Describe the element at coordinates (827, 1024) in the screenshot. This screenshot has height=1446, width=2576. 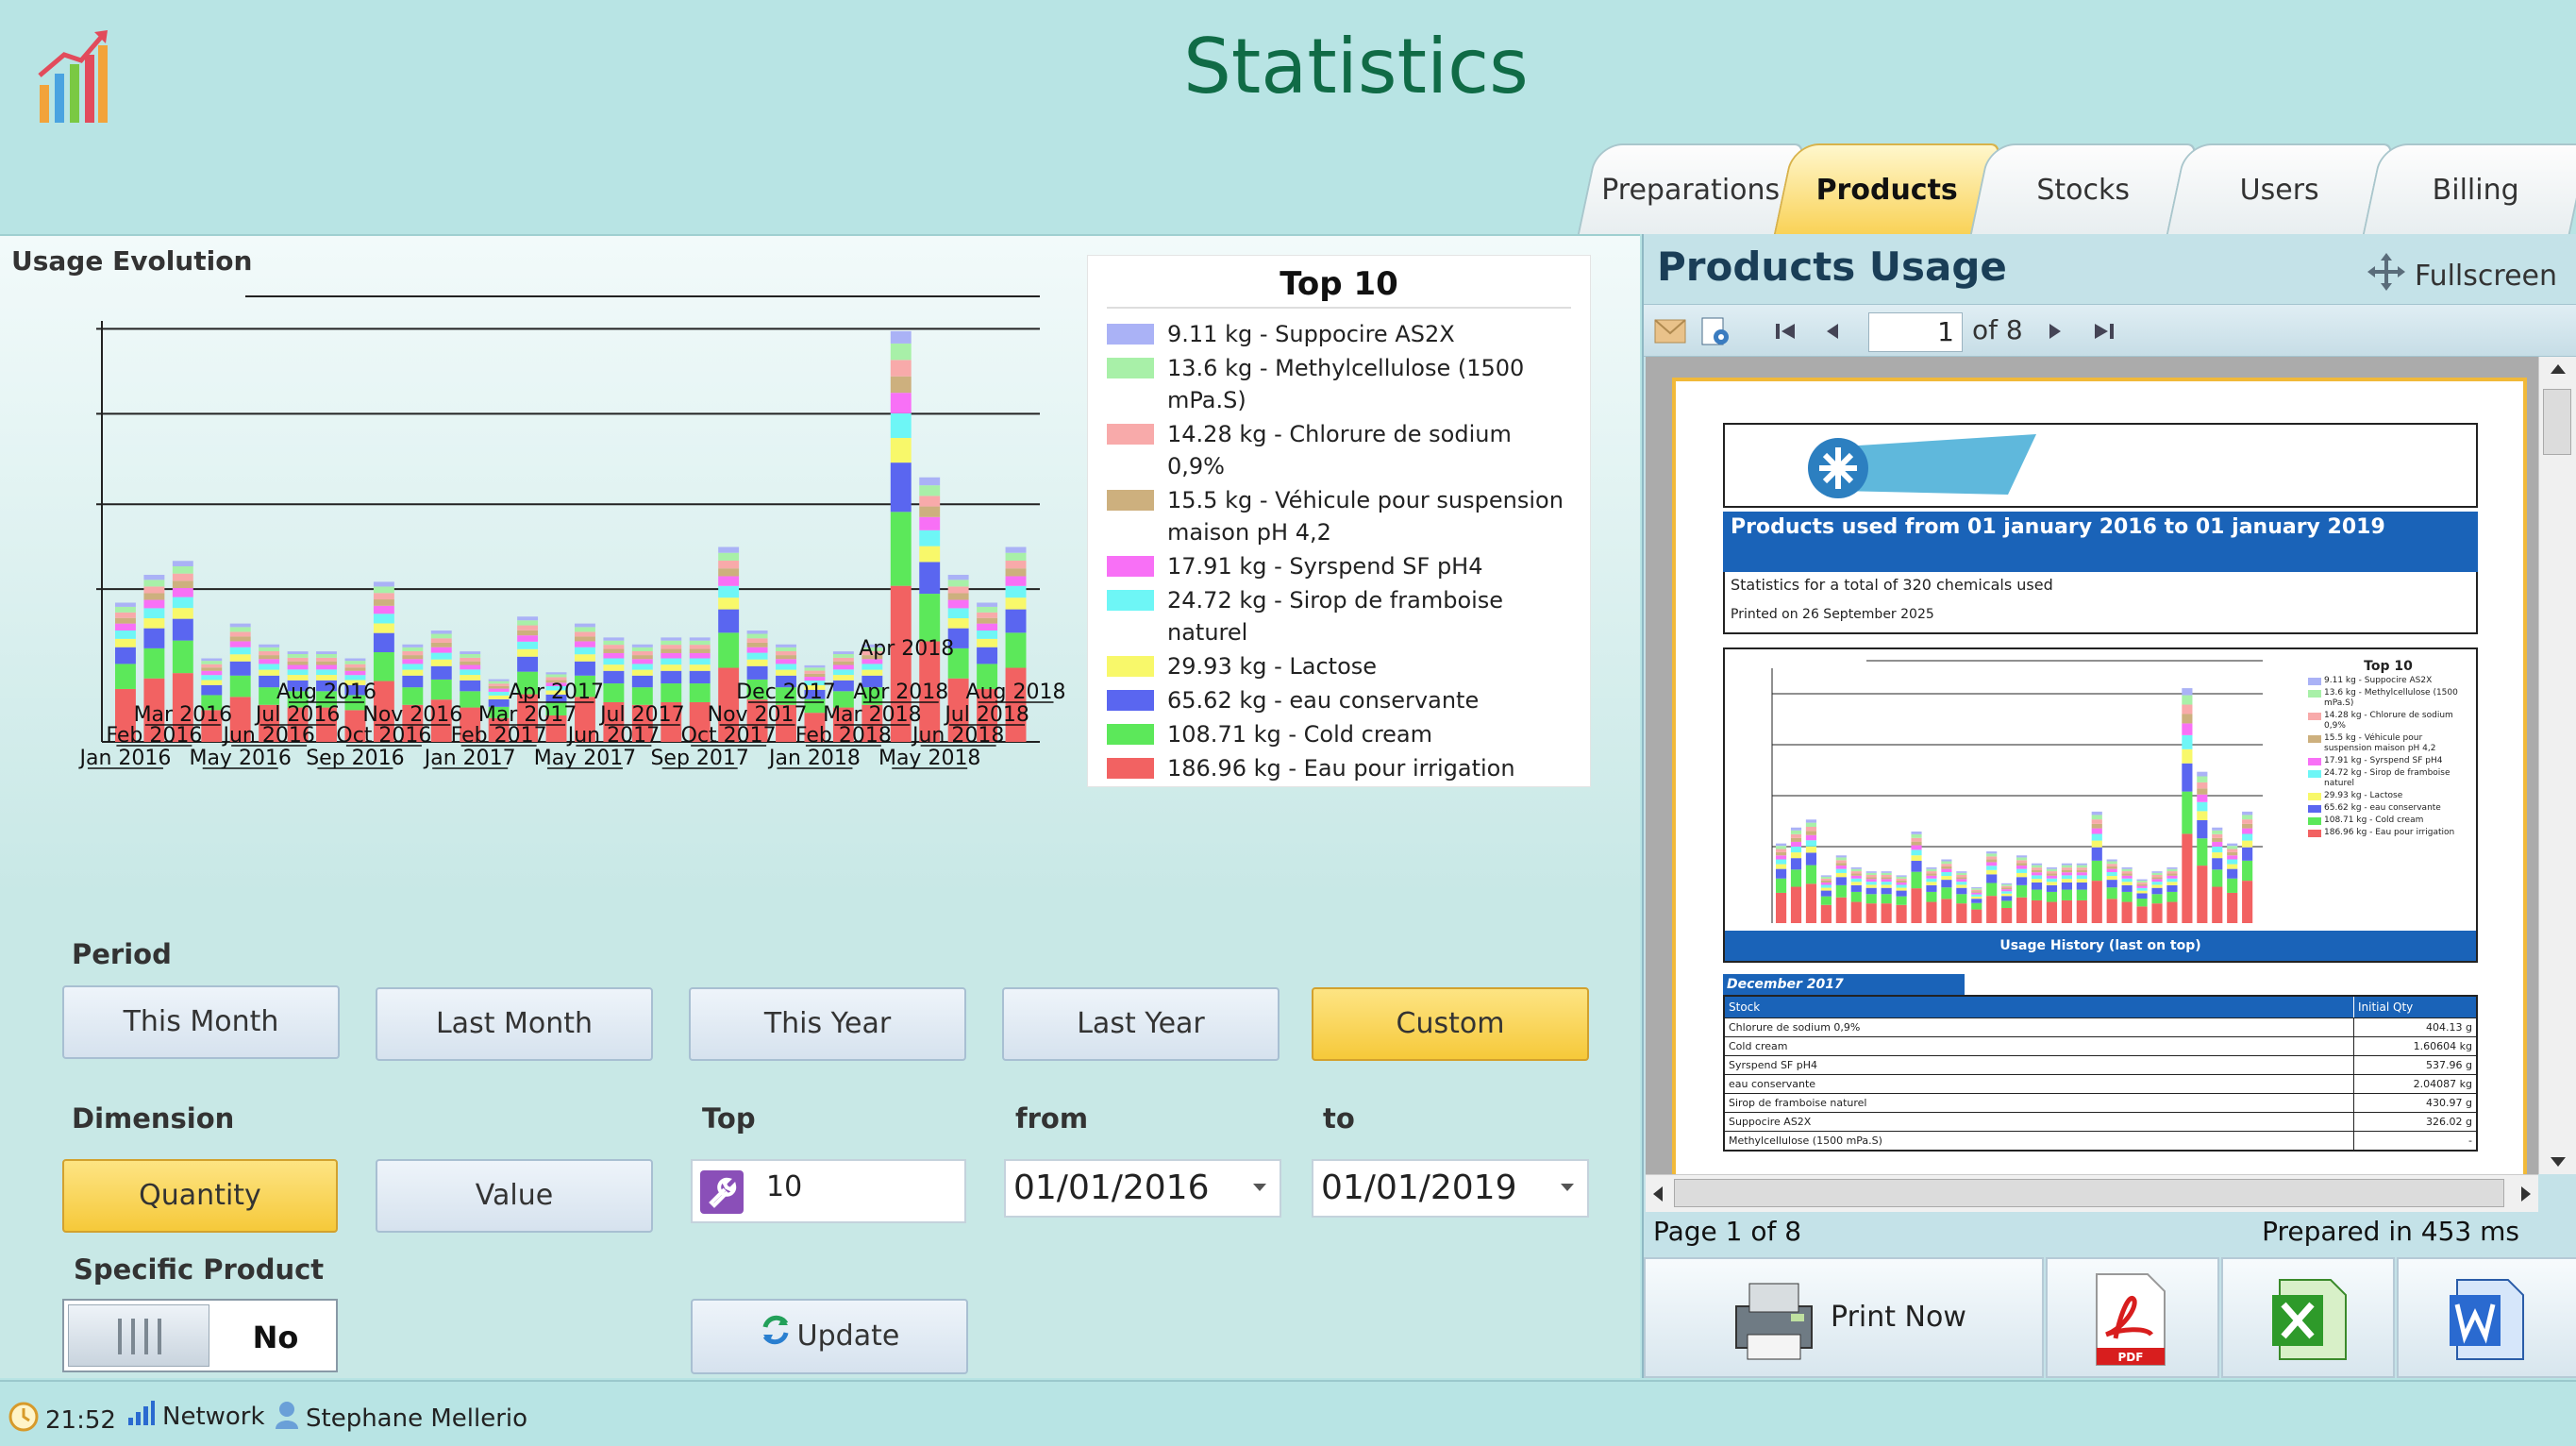
I see `this-year-button: This Year` at that location.